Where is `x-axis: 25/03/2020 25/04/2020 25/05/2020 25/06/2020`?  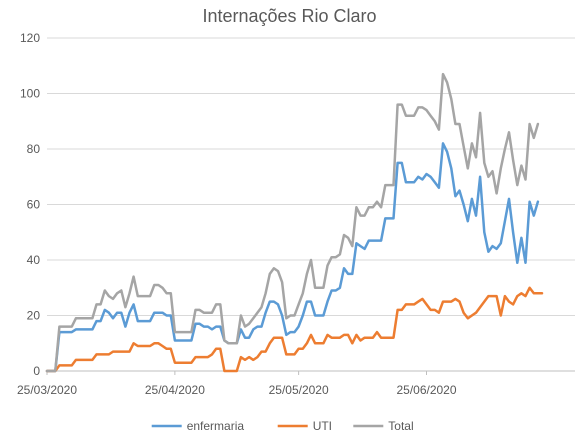 x-axis: 25/03/2020 25/04/2020 25/05/2020 25/06/2020 is located at coordinates (237, 384).